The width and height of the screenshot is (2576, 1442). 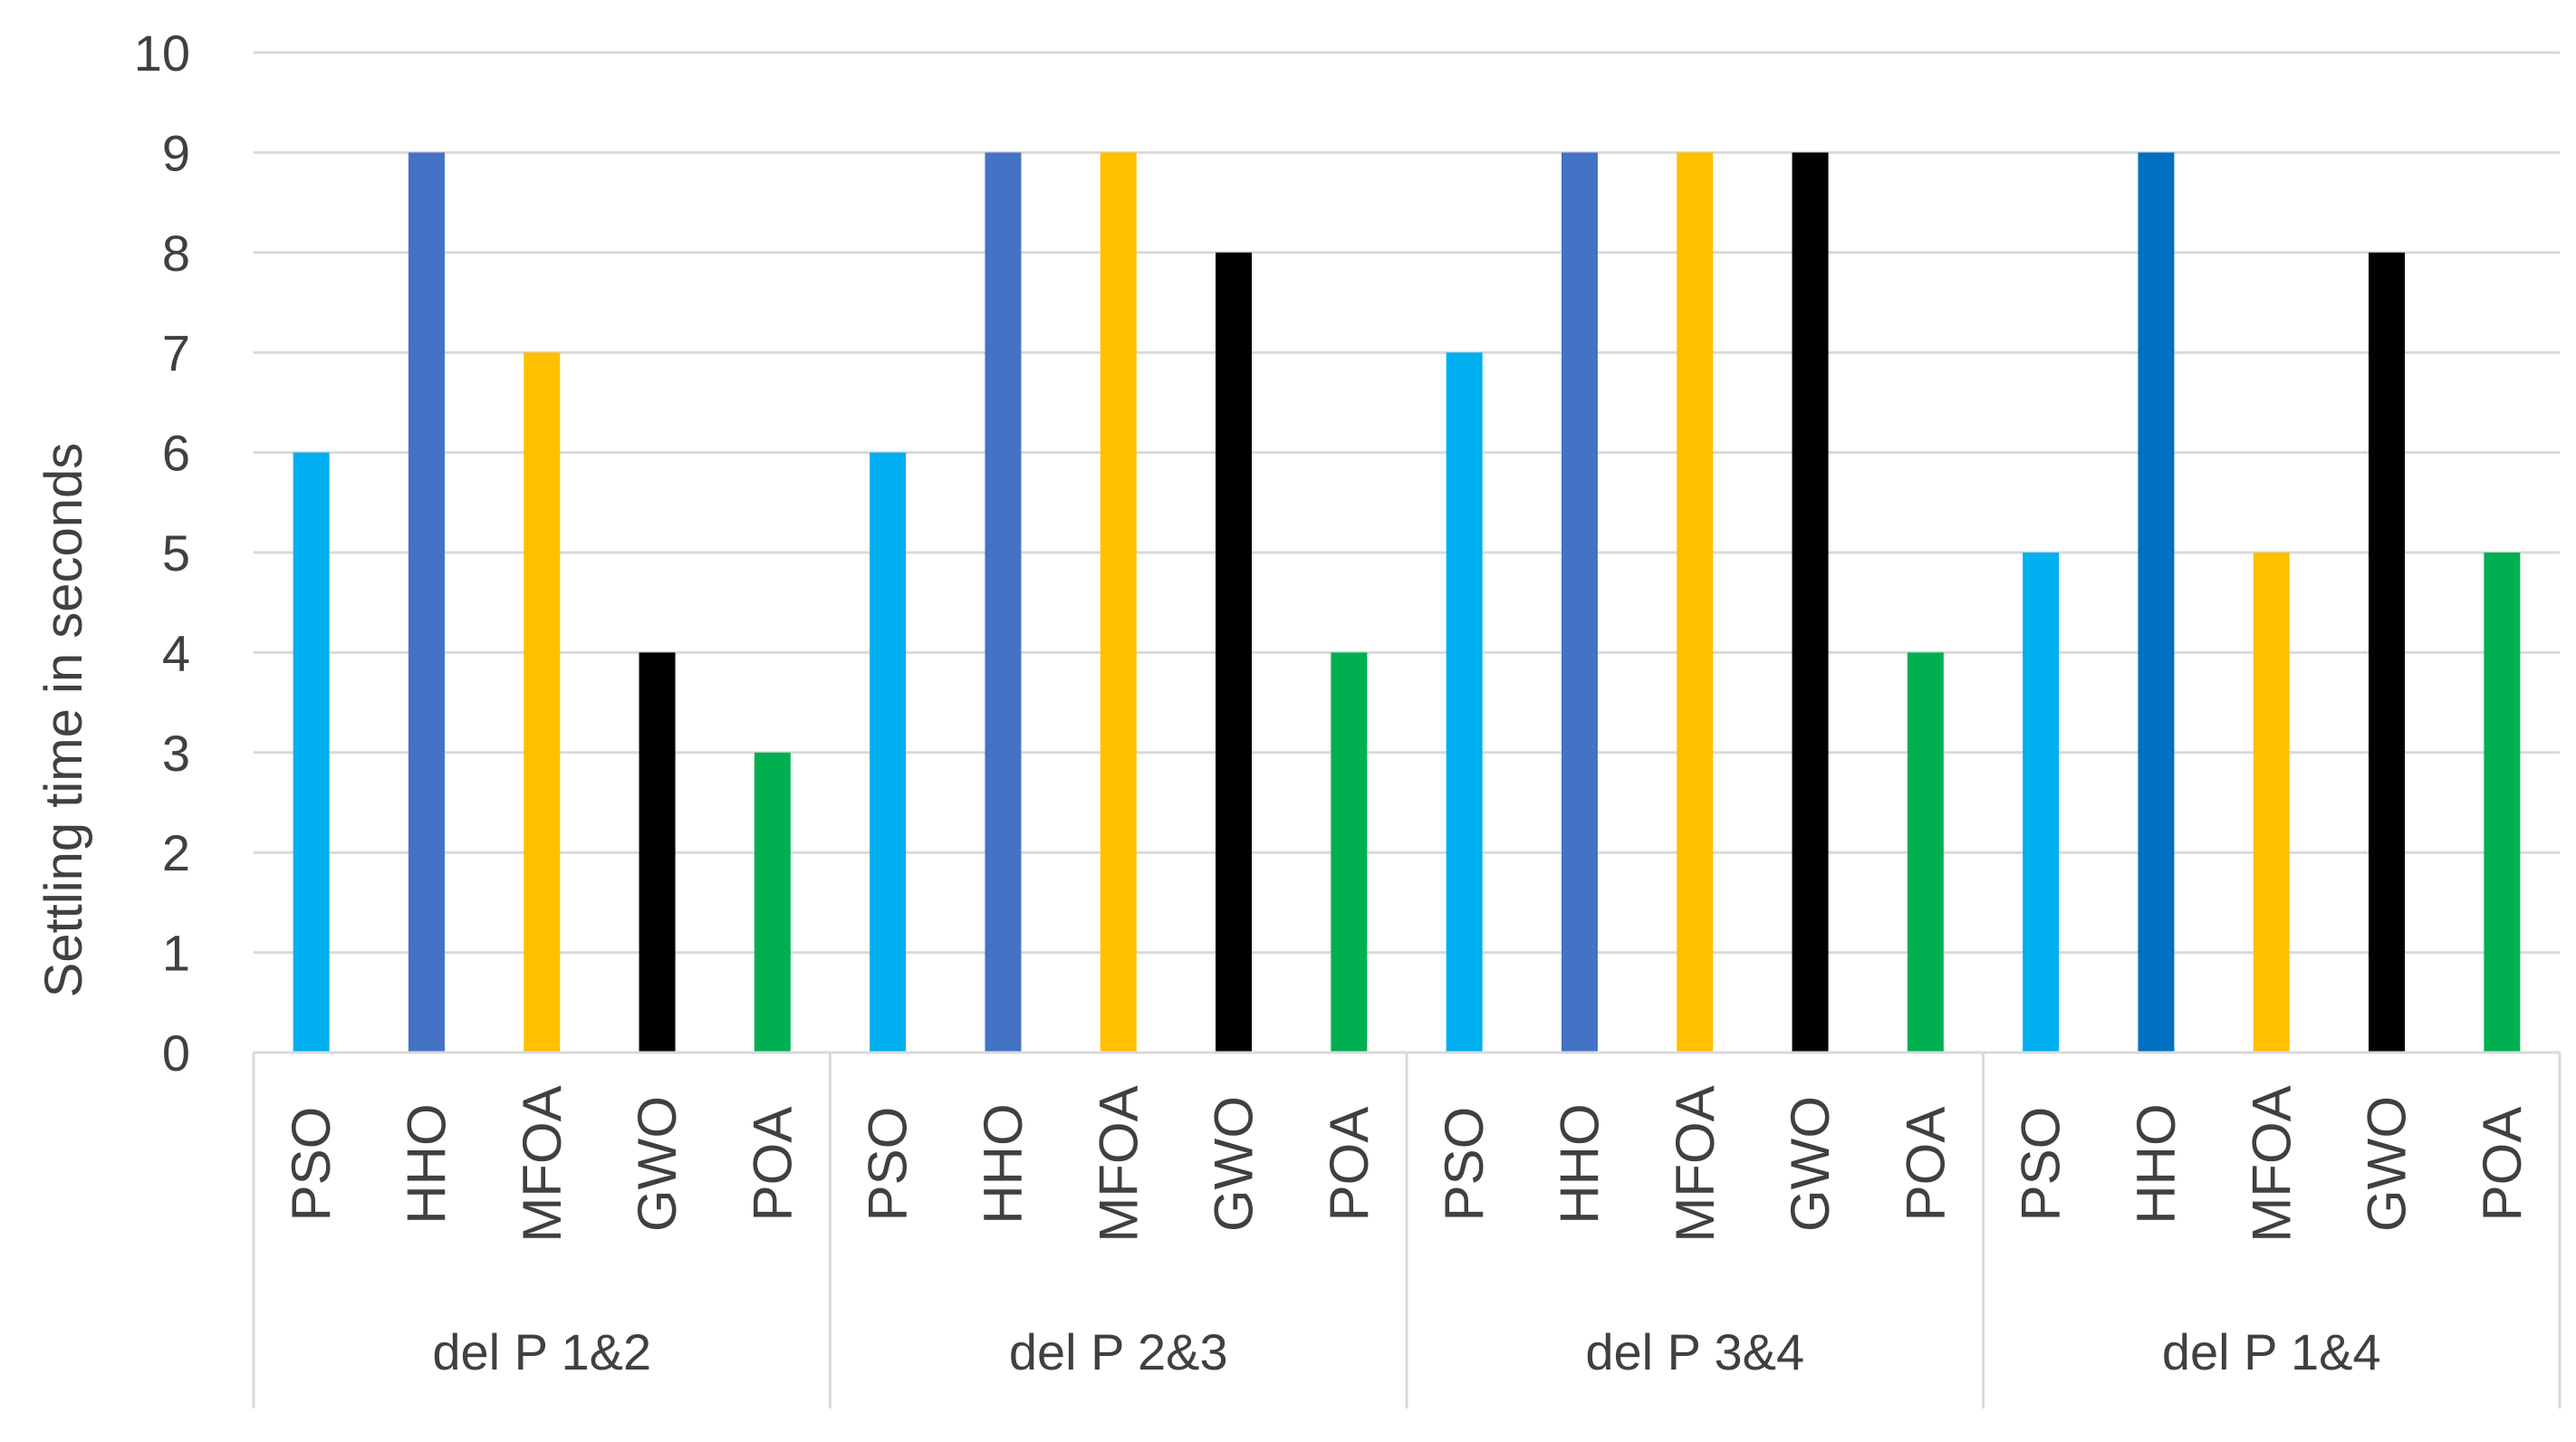 What do you see at coordinates (176, 453) in the screenshot?
I see `y-tick-label: 6` at bounding box center [176, 453].